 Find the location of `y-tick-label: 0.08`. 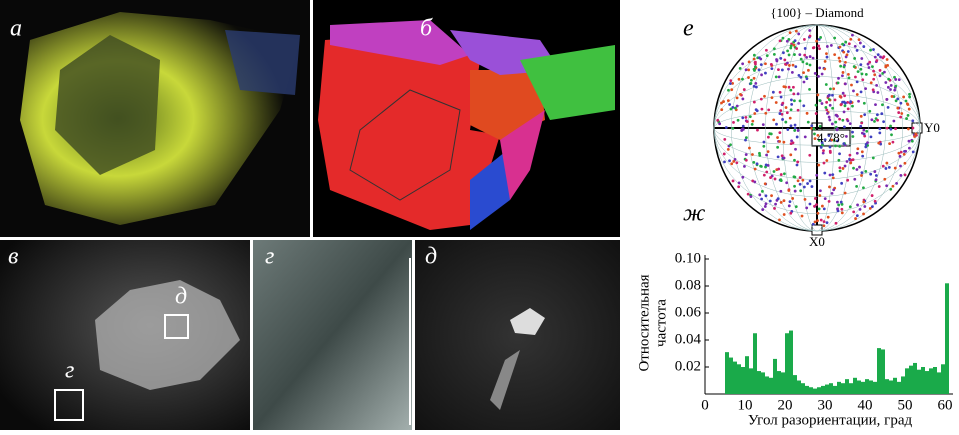

y-tick-label: 0.08 is located at coordinates (688, 285).